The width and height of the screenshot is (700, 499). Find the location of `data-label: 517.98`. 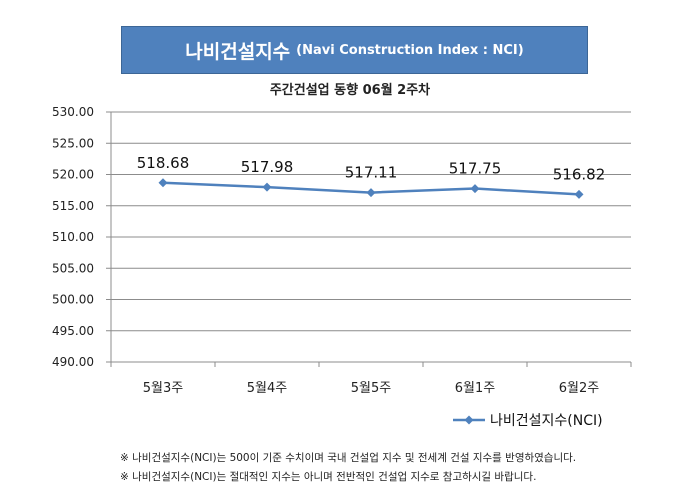

data-label: 517.98 is located at coordinates (267, 167).